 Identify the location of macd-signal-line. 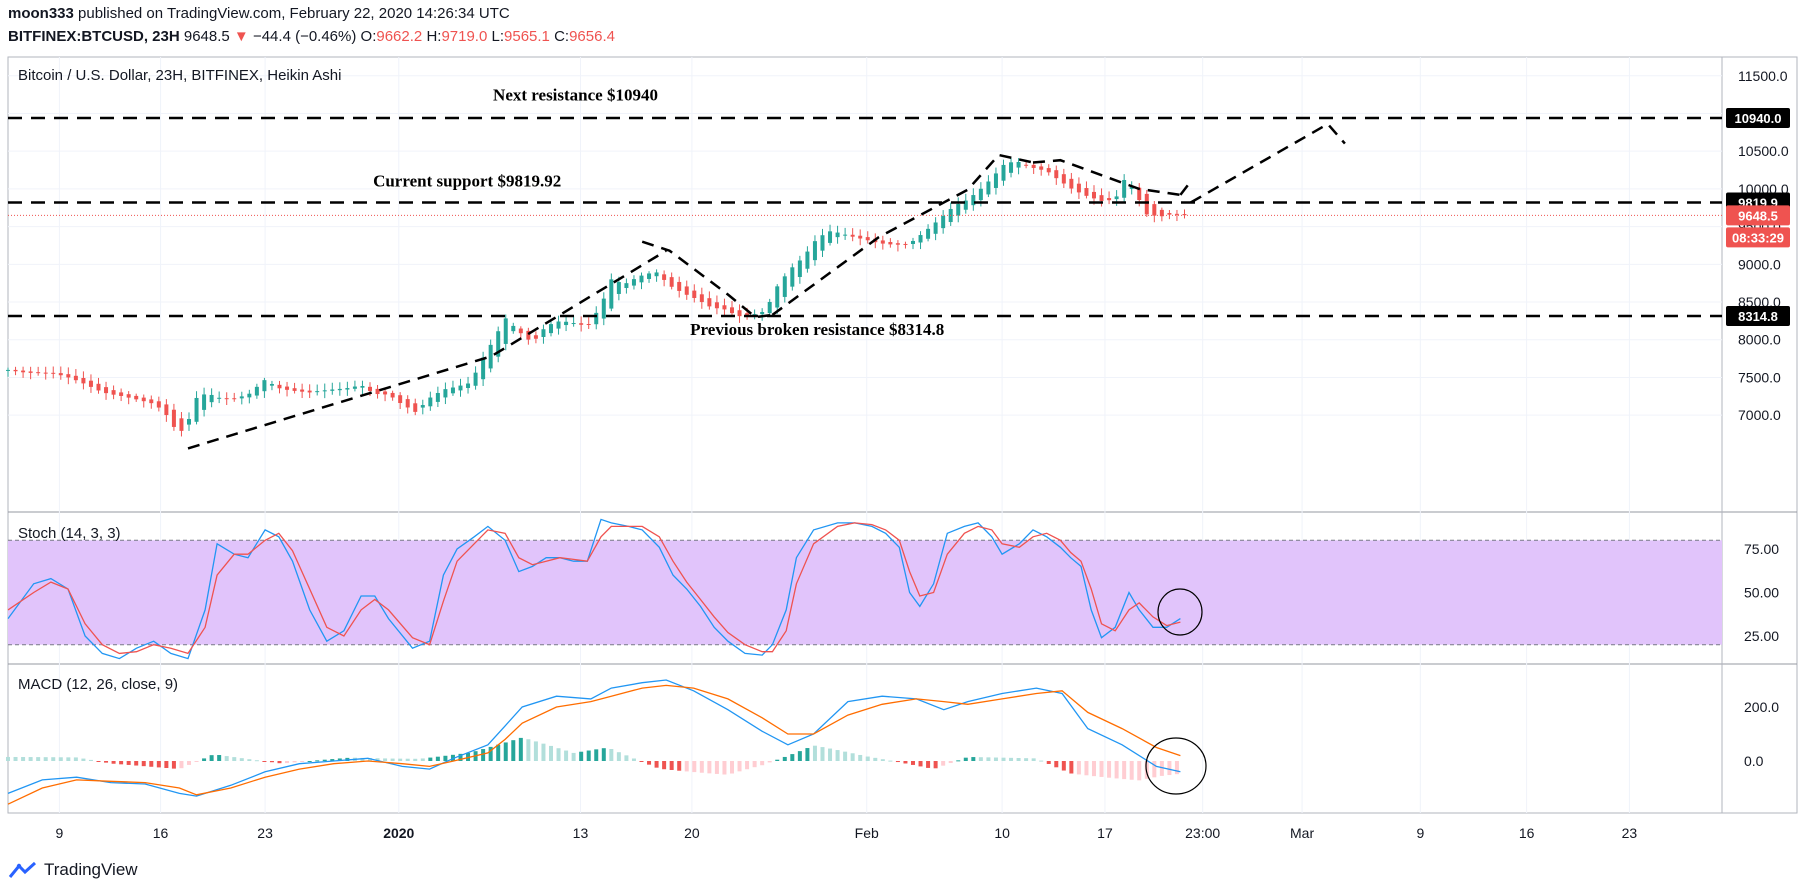
(594, 744).